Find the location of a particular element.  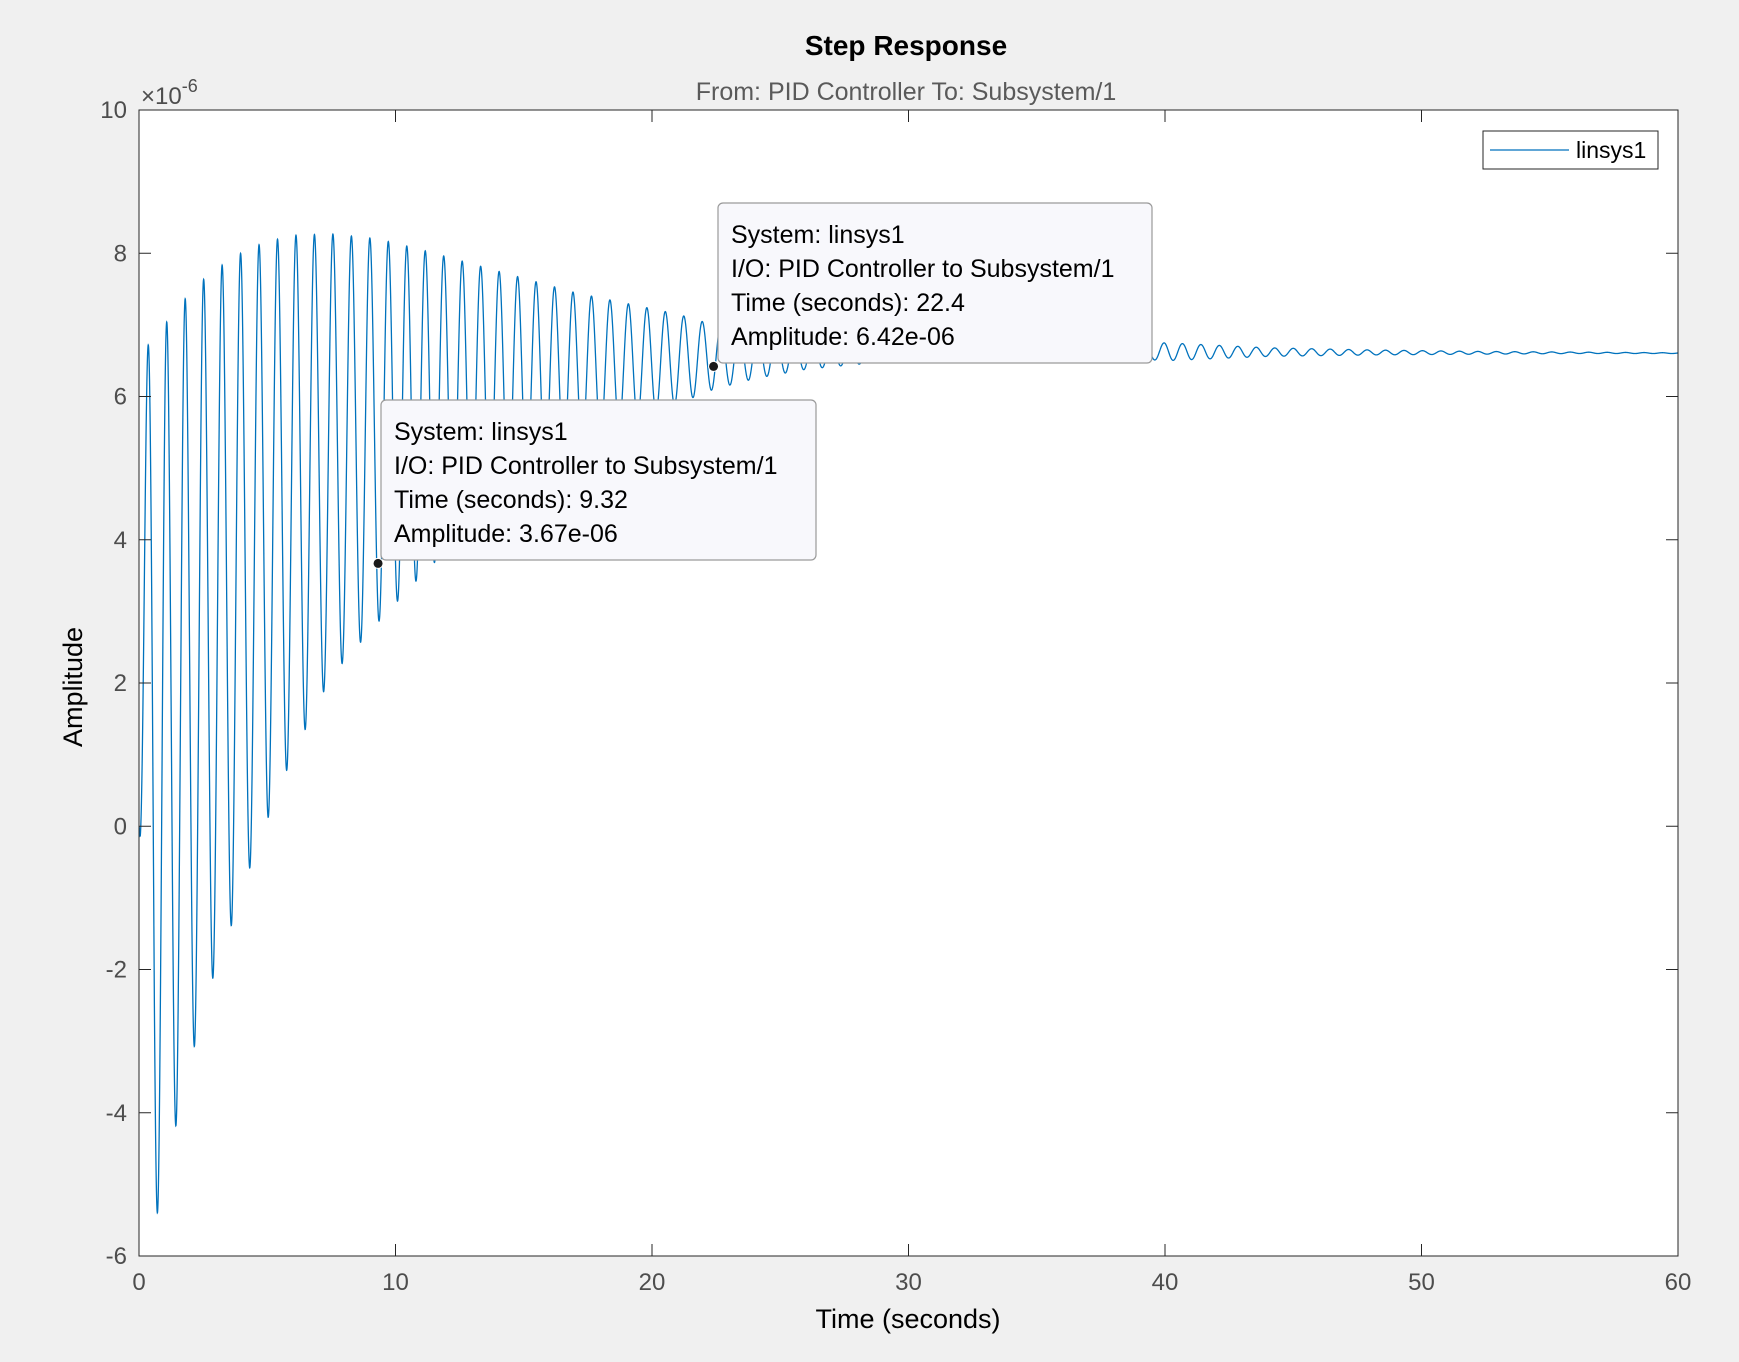

y-tick-label: -4 is located at coordinates (116, 1113).